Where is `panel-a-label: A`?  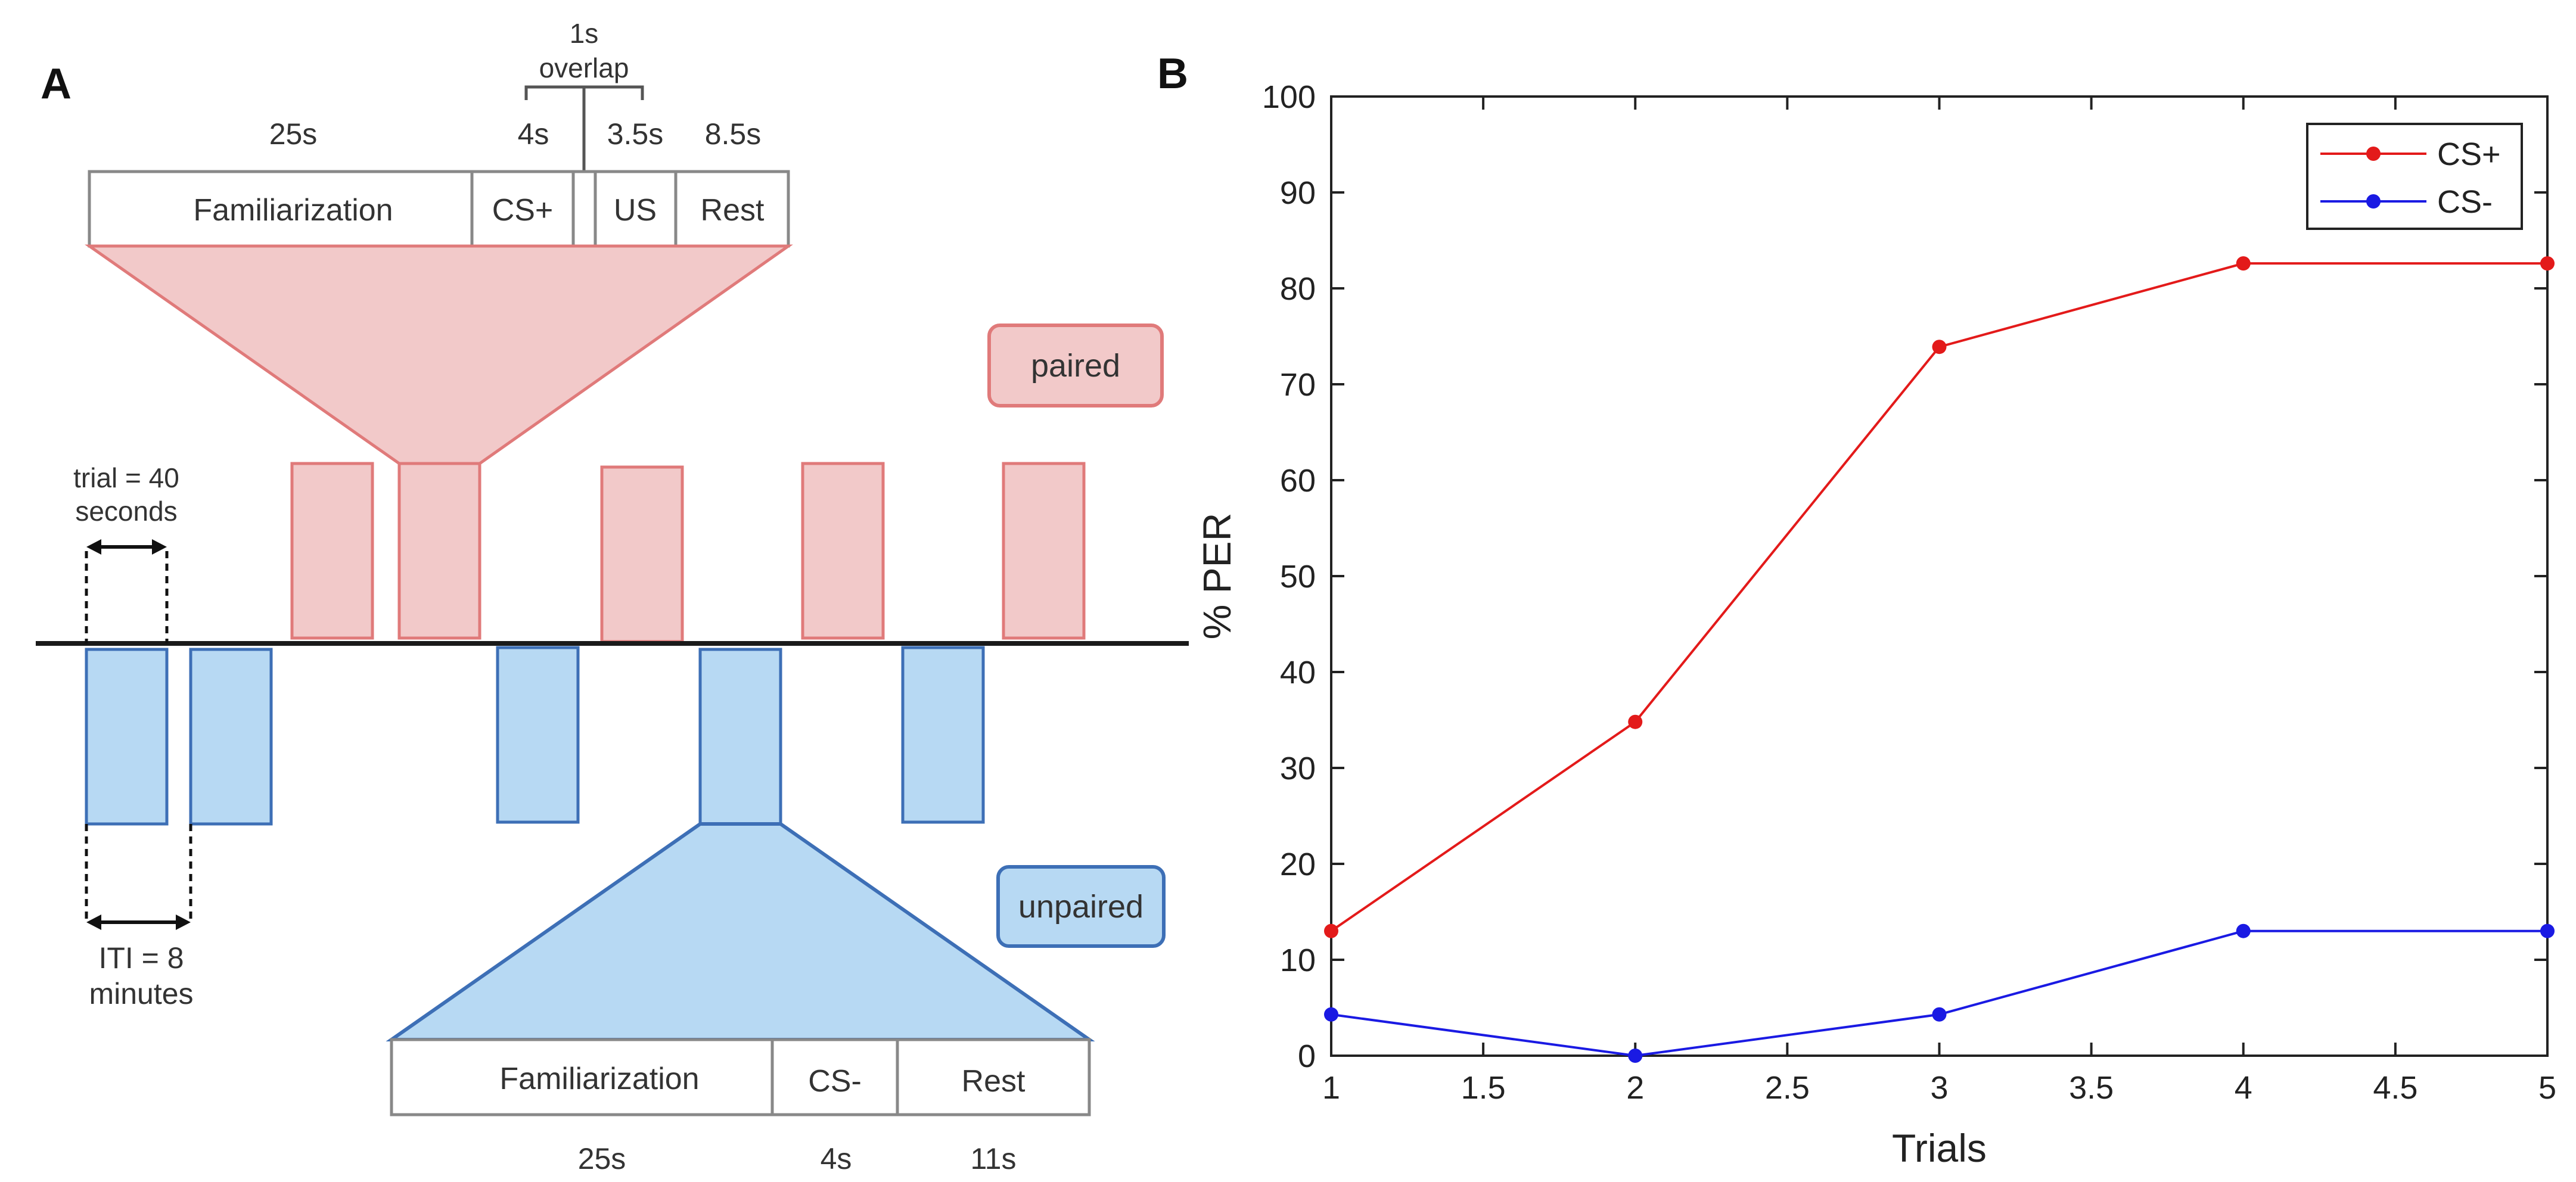 panel-a-label: A is located at coordinates (56, 84).